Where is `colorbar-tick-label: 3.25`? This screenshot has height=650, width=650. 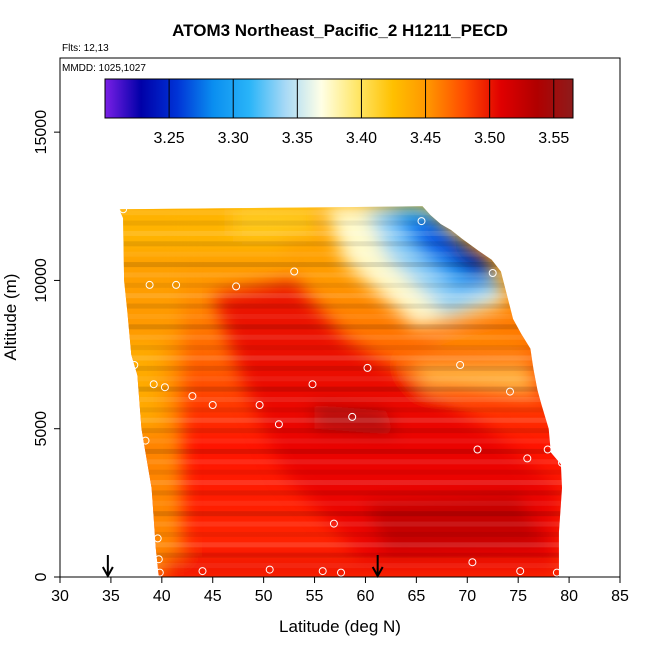 colorbar-tick-label: 3.25 is located at coordinates (169, 138).